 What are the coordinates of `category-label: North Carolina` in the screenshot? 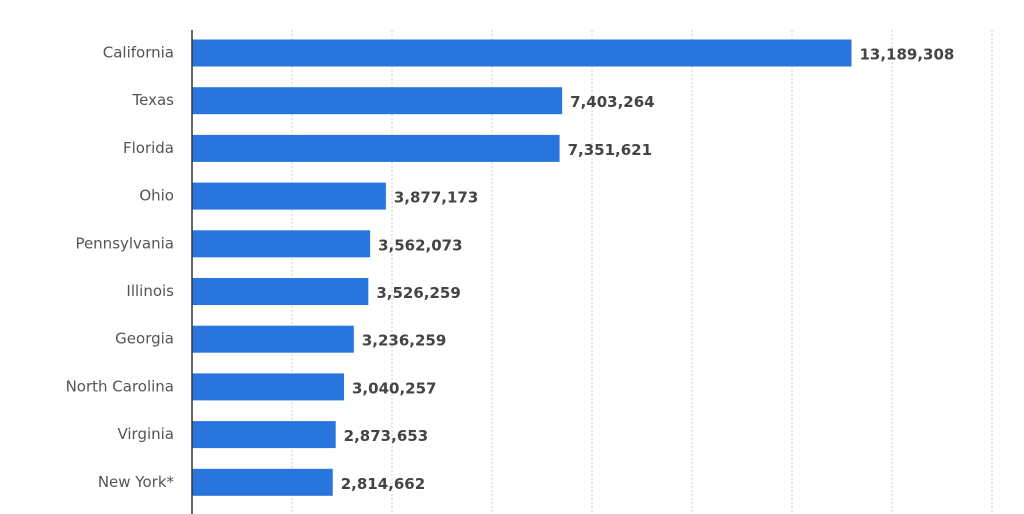 It's located at (120, 386).